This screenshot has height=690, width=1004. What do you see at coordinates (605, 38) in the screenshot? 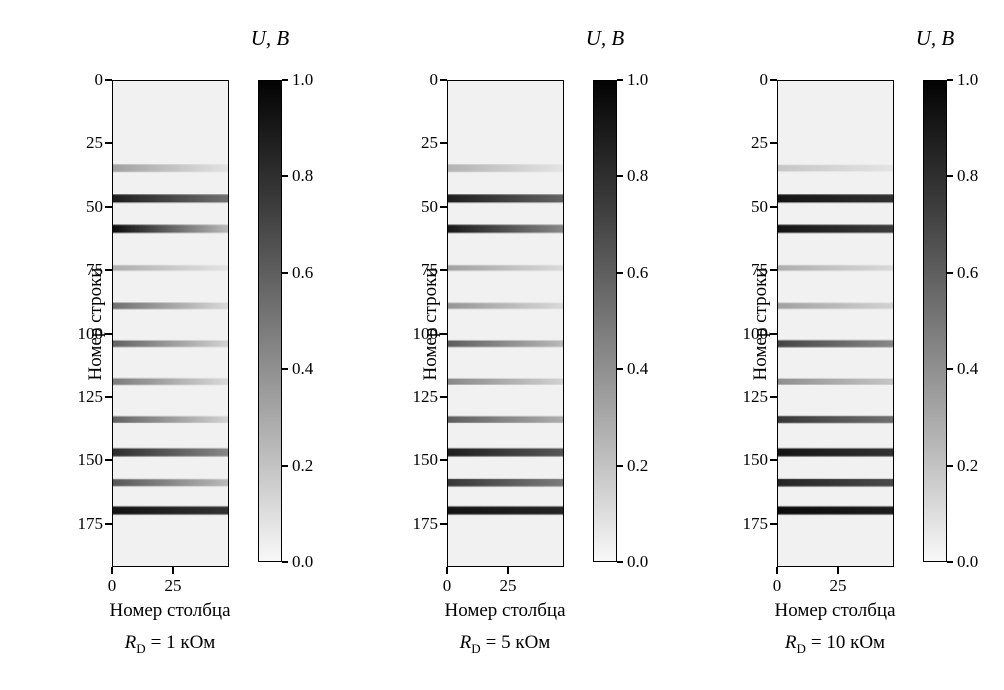
I see `colorbar-title: U, В` at bounding box center [605, 38].